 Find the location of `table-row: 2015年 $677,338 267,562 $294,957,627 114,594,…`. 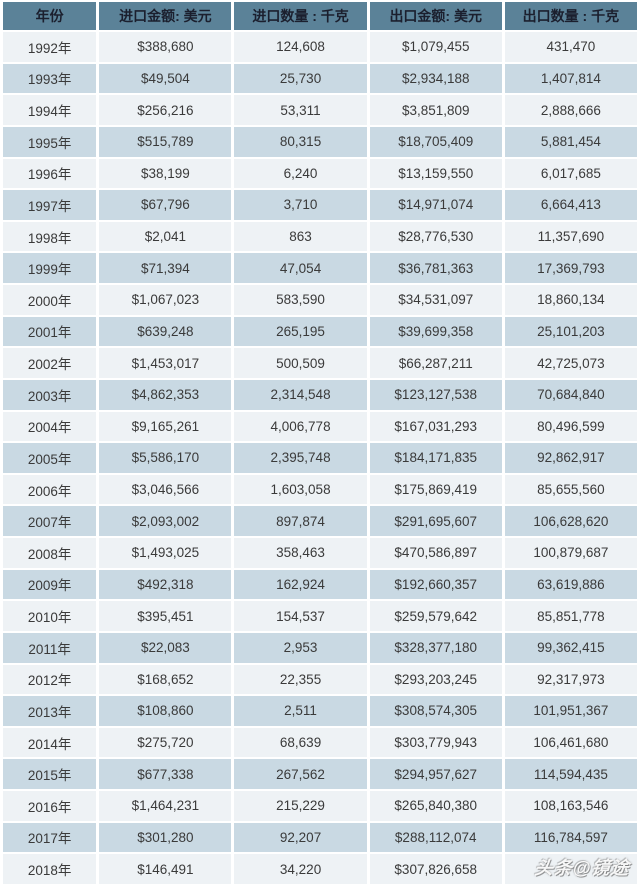

table-row: 2015年 $677,338 267,562 $294,957,627 114,594,… is located at coordinates (320, 774).